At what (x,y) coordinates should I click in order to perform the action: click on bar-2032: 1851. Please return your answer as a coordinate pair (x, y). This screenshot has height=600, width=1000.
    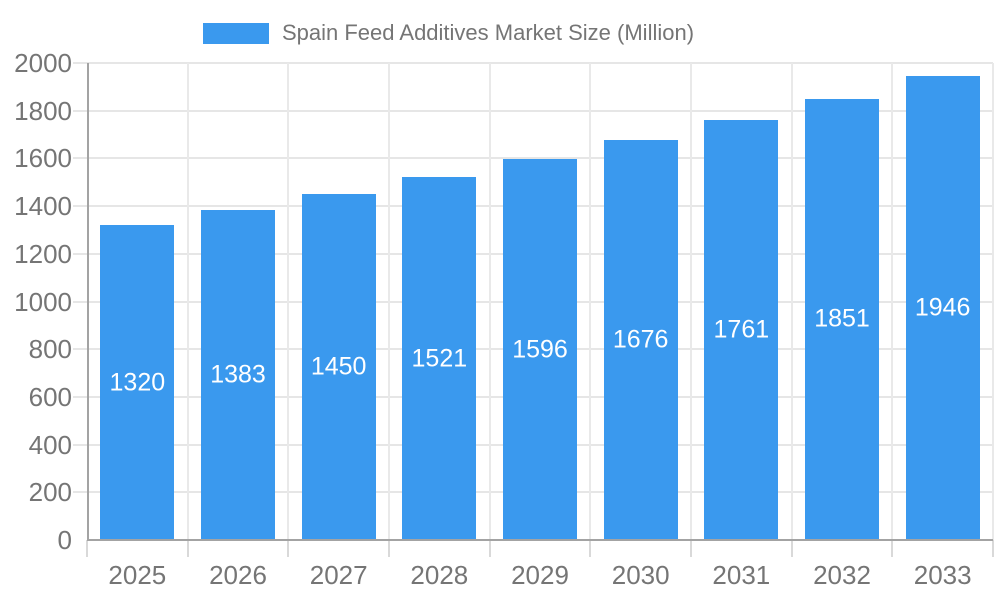
    Looking at the image, I should click on (842, 319).